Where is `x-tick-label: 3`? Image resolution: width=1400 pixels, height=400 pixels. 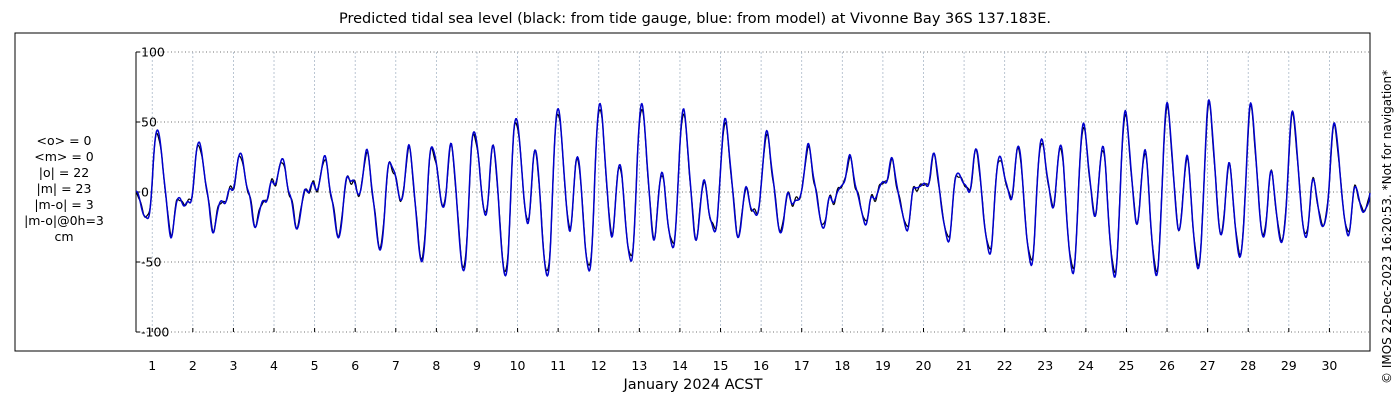 x-tick-label: 3 is located at coordinates (233, 365).